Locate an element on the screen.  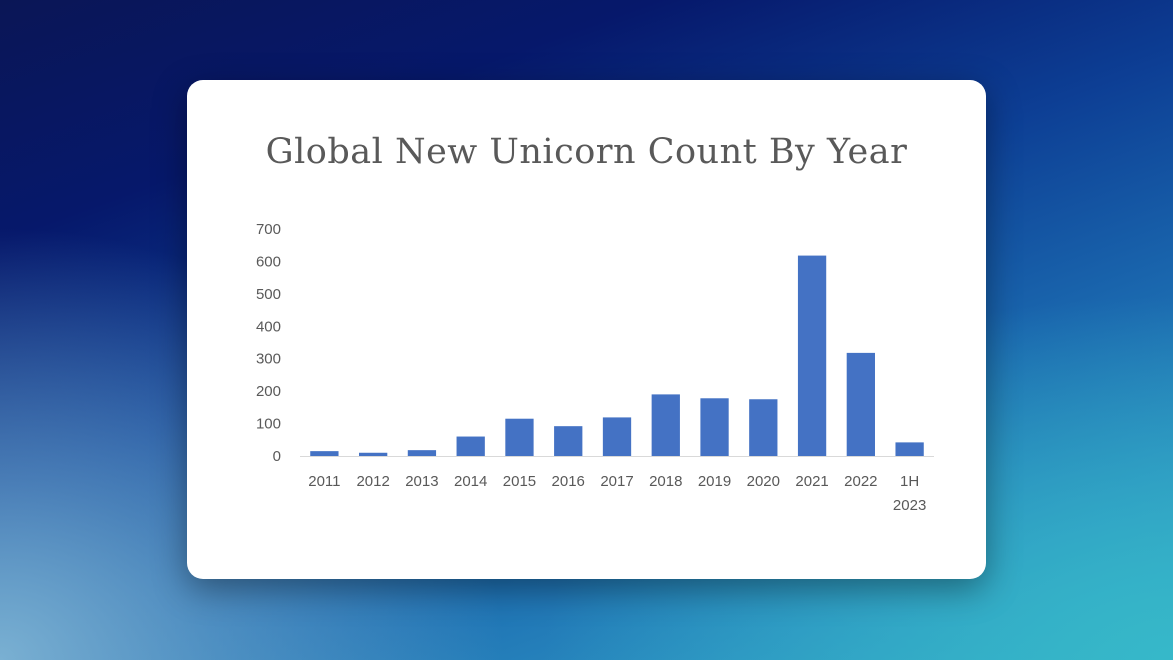
x-tick-label-line: 2021 is located at coordinates (811, 481).